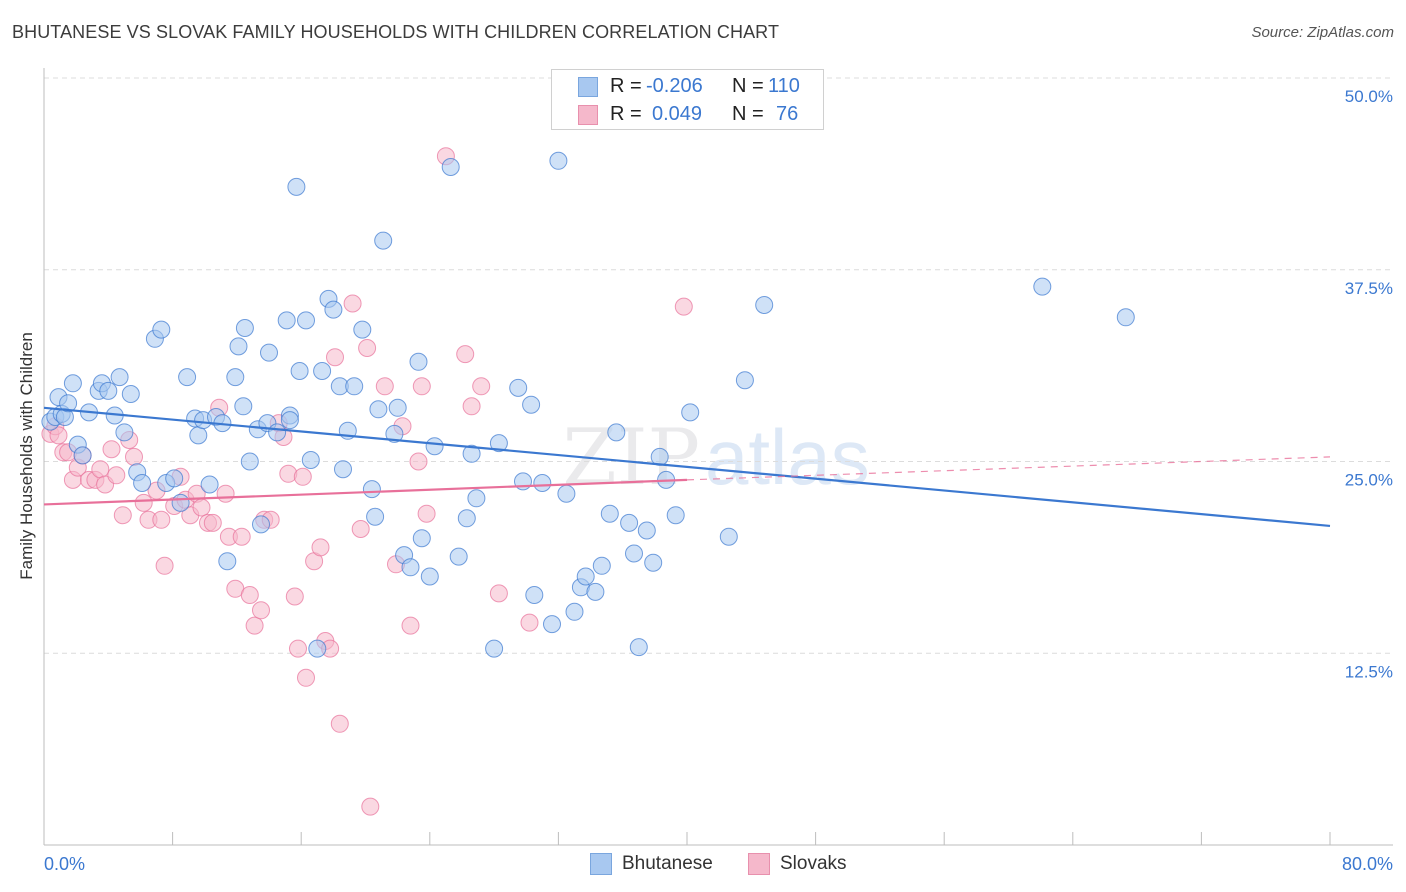  Describe the element at coordinates (759, 864) in the screenshot. I see `slovaks-legend-swatch` at that location.